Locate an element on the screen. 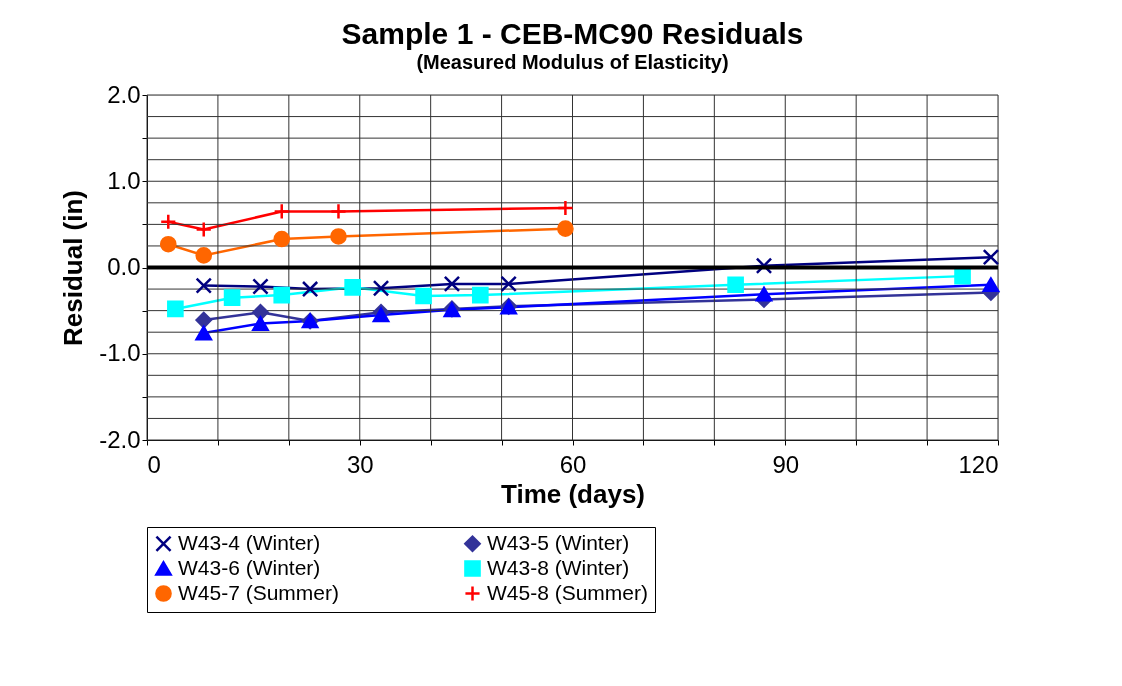 This screenshot has width=1122, height=686. x-tick-label: 90 is located at coordinates (786, 464).